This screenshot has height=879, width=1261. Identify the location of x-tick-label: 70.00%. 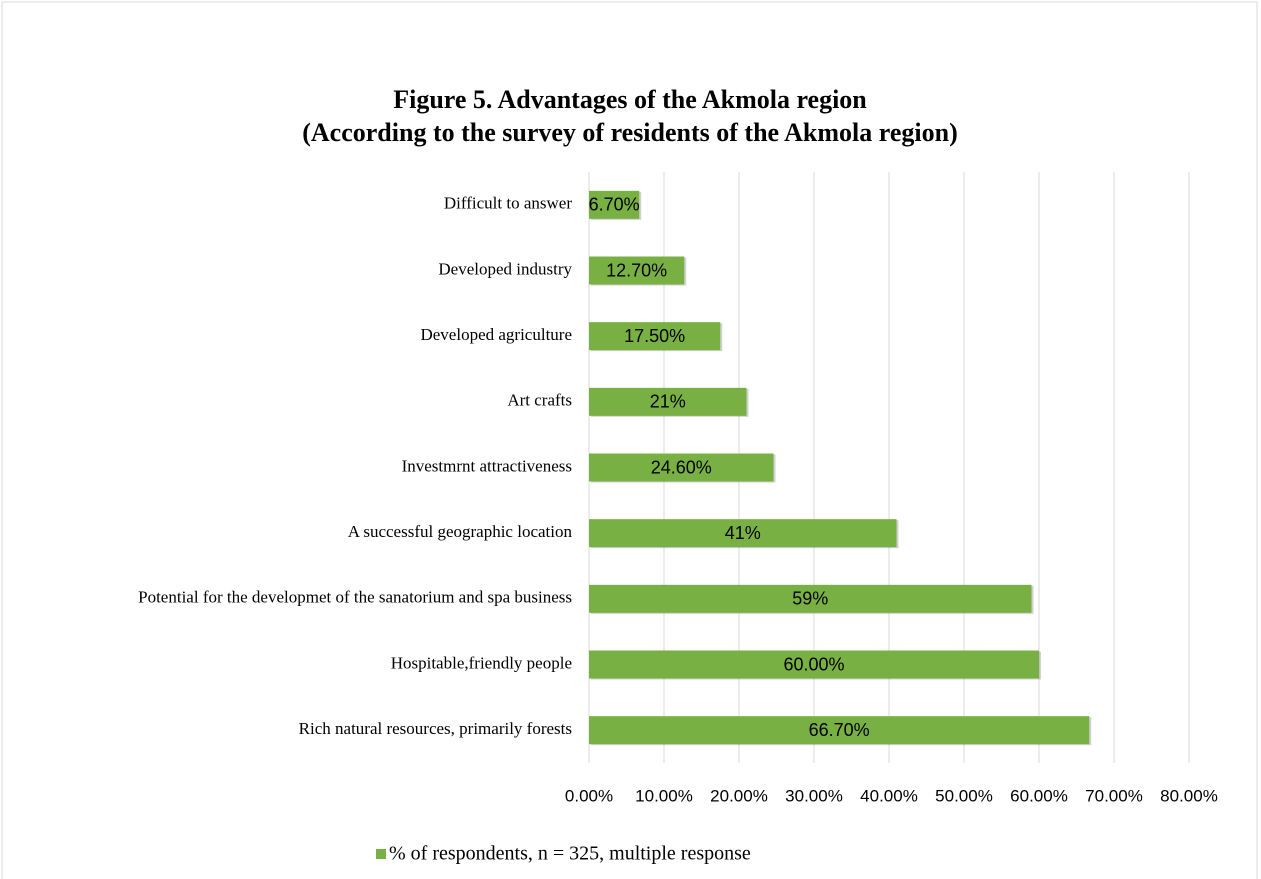
(1114, 795).